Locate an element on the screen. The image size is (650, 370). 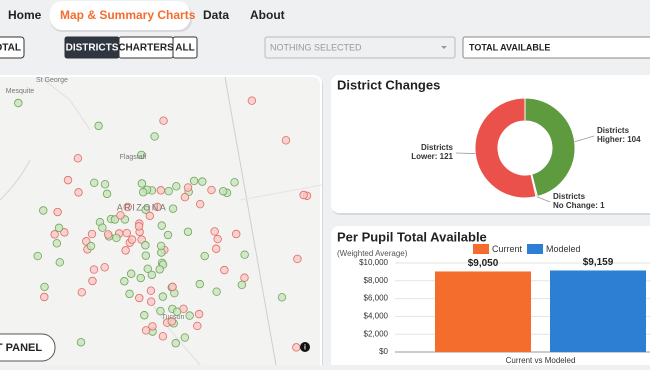
legend-label: Modeled is located at coordinates (563, 249).